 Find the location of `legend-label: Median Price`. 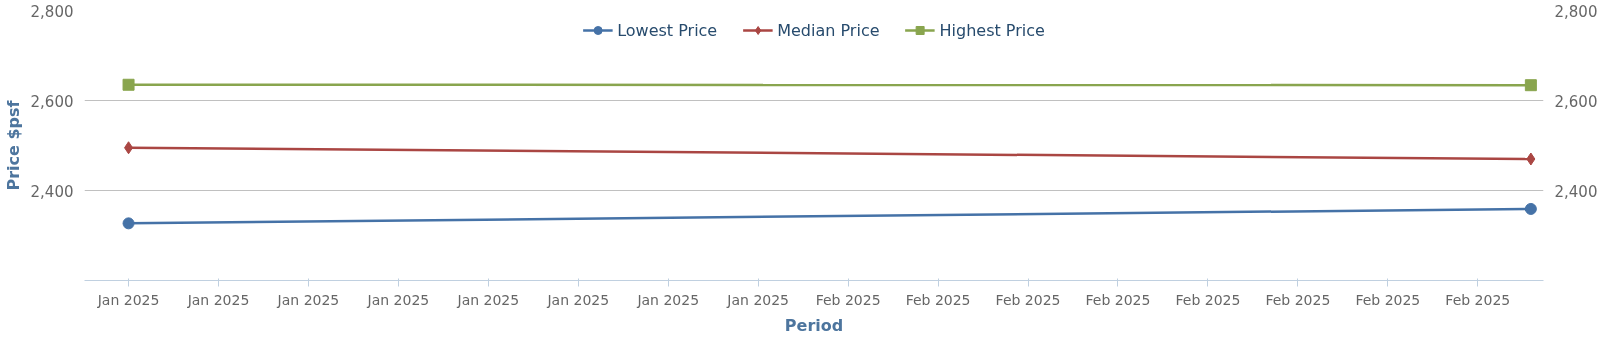

legend-label: Median Price is located at coordinates (828, 30).